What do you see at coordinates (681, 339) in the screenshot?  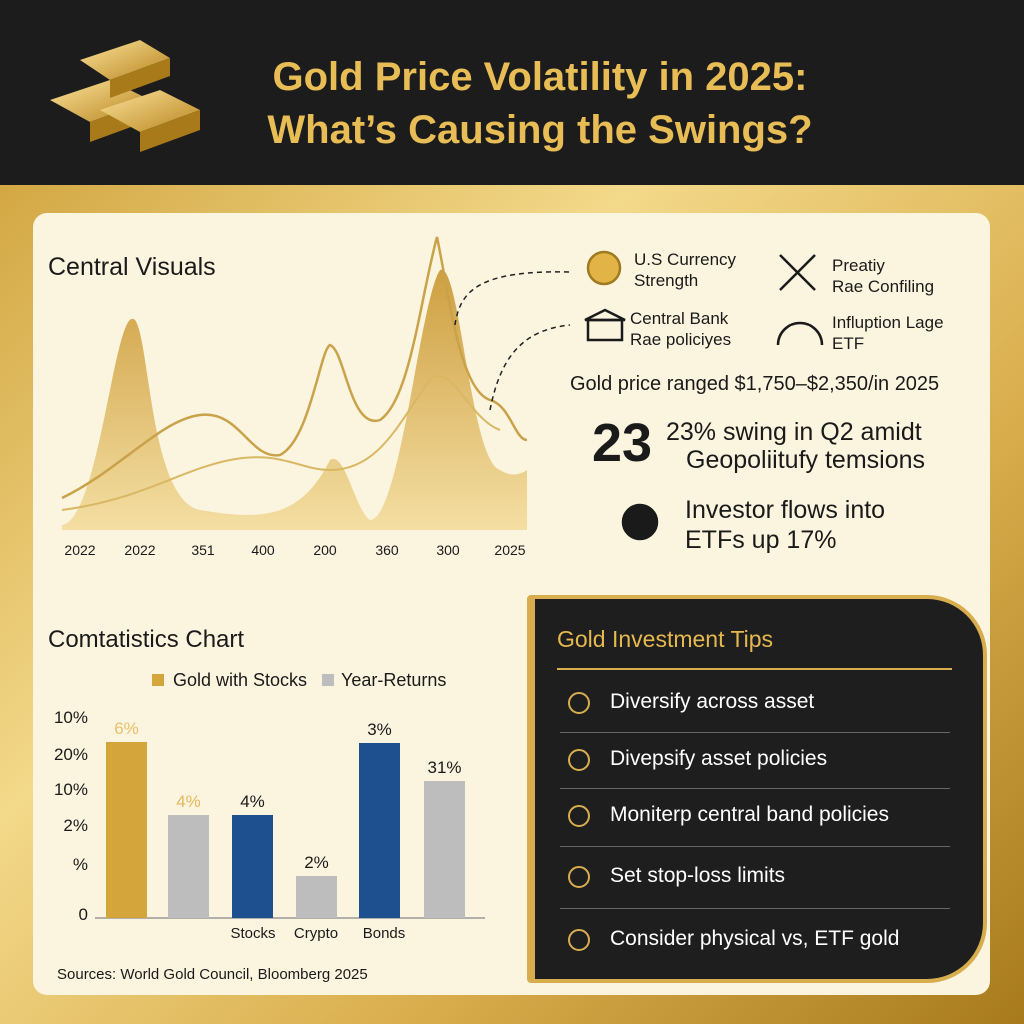 I see `factor-label: Rae policiyes` at bounding box center [681, 339].